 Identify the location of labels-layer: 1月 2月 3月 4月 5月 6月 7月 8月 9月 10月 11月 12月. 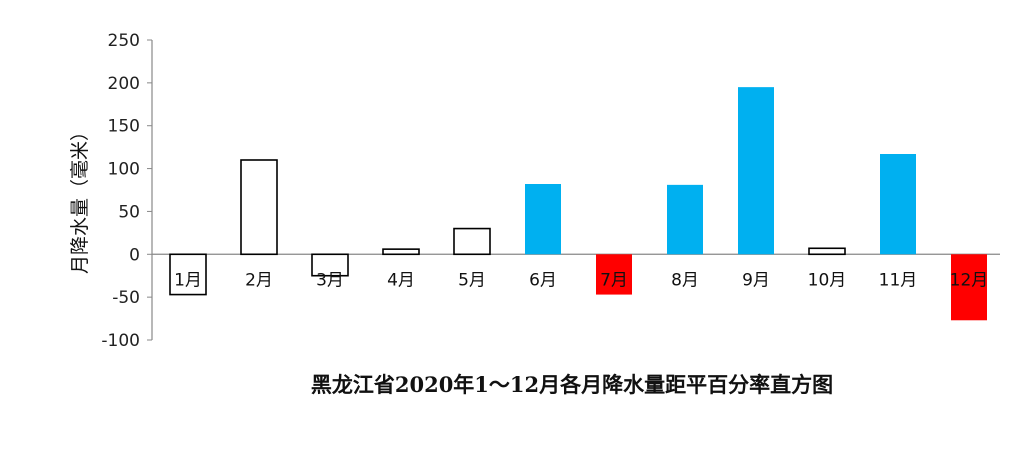
(581, 280).